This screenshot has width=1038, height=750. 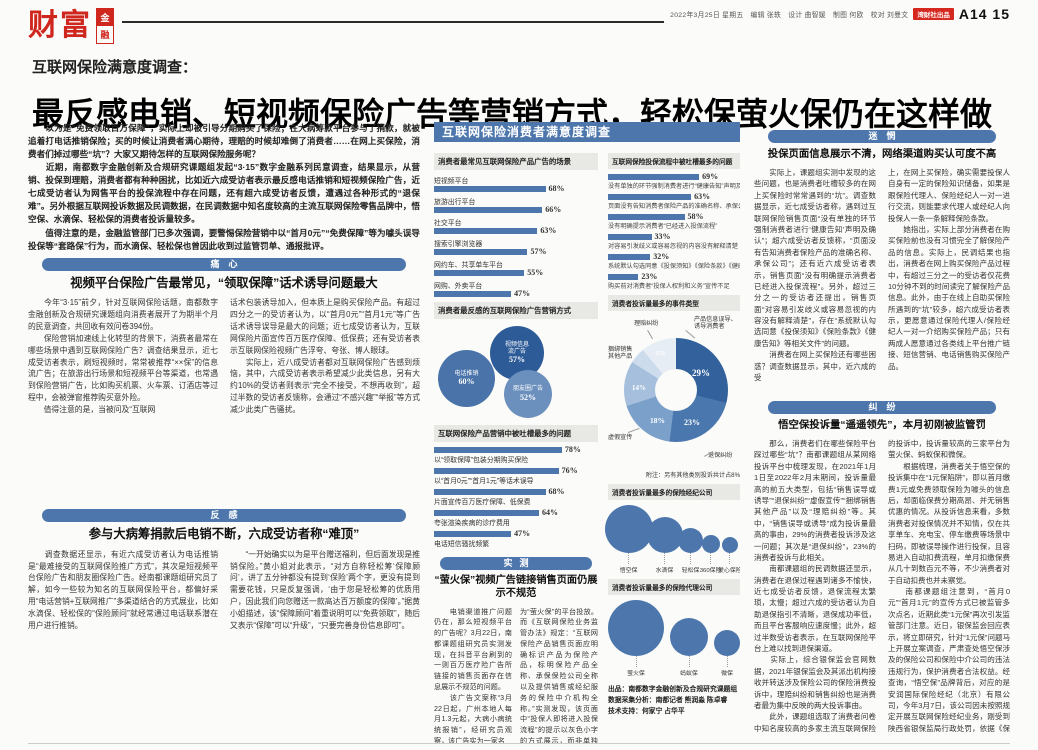 What do you see at coordinates (516, 372) in the screenshot?
I see `bubble-cluster: 视频信息 流广告 57% 电话推销 60% 朋友圈广告 52%` at bounding box center [516, 372].